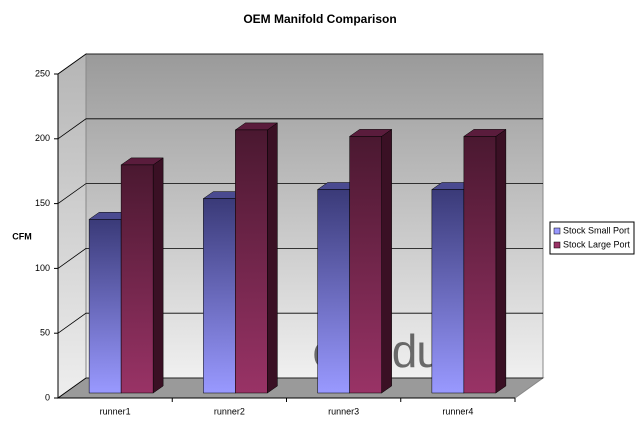 The height and width of the screenshot is (437, 640). What do you see at coordinates (45, 333) in the screenshot?
I see `y-tick-label: 50` at bounding box center [45, 333].